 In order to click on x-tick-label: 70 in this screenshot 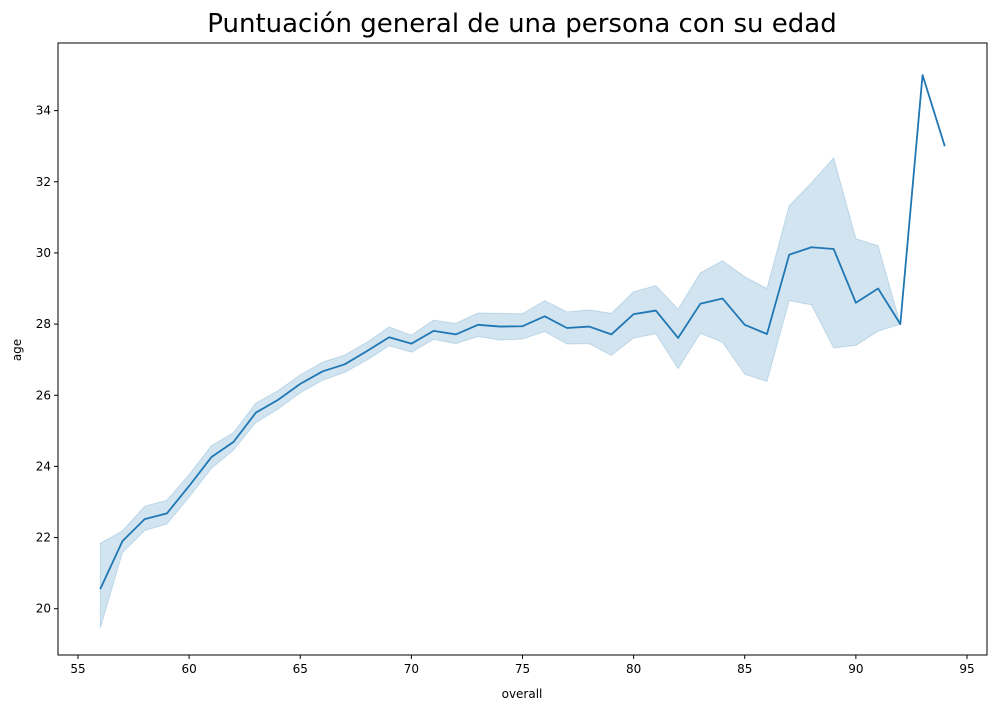, I will do `click(411, 669)`.